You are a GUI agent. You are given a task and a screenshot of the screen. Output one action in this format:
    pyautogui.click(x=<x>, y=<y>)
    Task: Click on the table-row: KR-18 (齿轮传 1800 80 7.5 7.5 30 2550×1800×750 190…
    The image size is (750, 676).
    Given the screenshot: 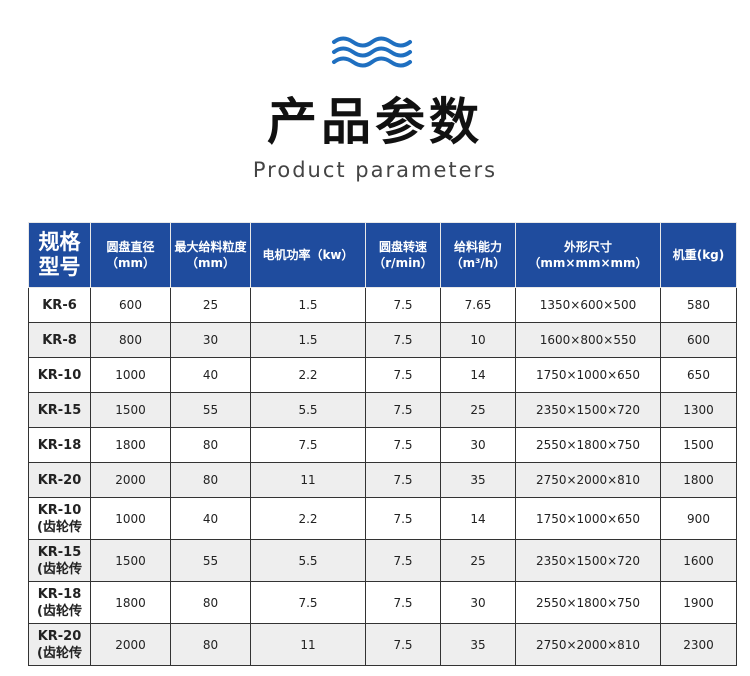 What is the action you would take?
    pyautogui.click(x=382, y=602)
    